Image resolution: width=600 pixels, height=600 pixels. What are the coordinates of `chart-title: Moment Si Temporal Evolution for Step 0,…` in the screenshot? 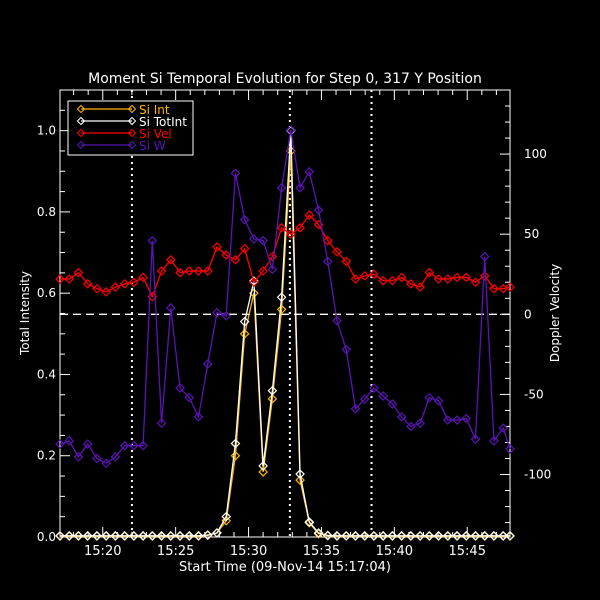 It's located at (285, 79).